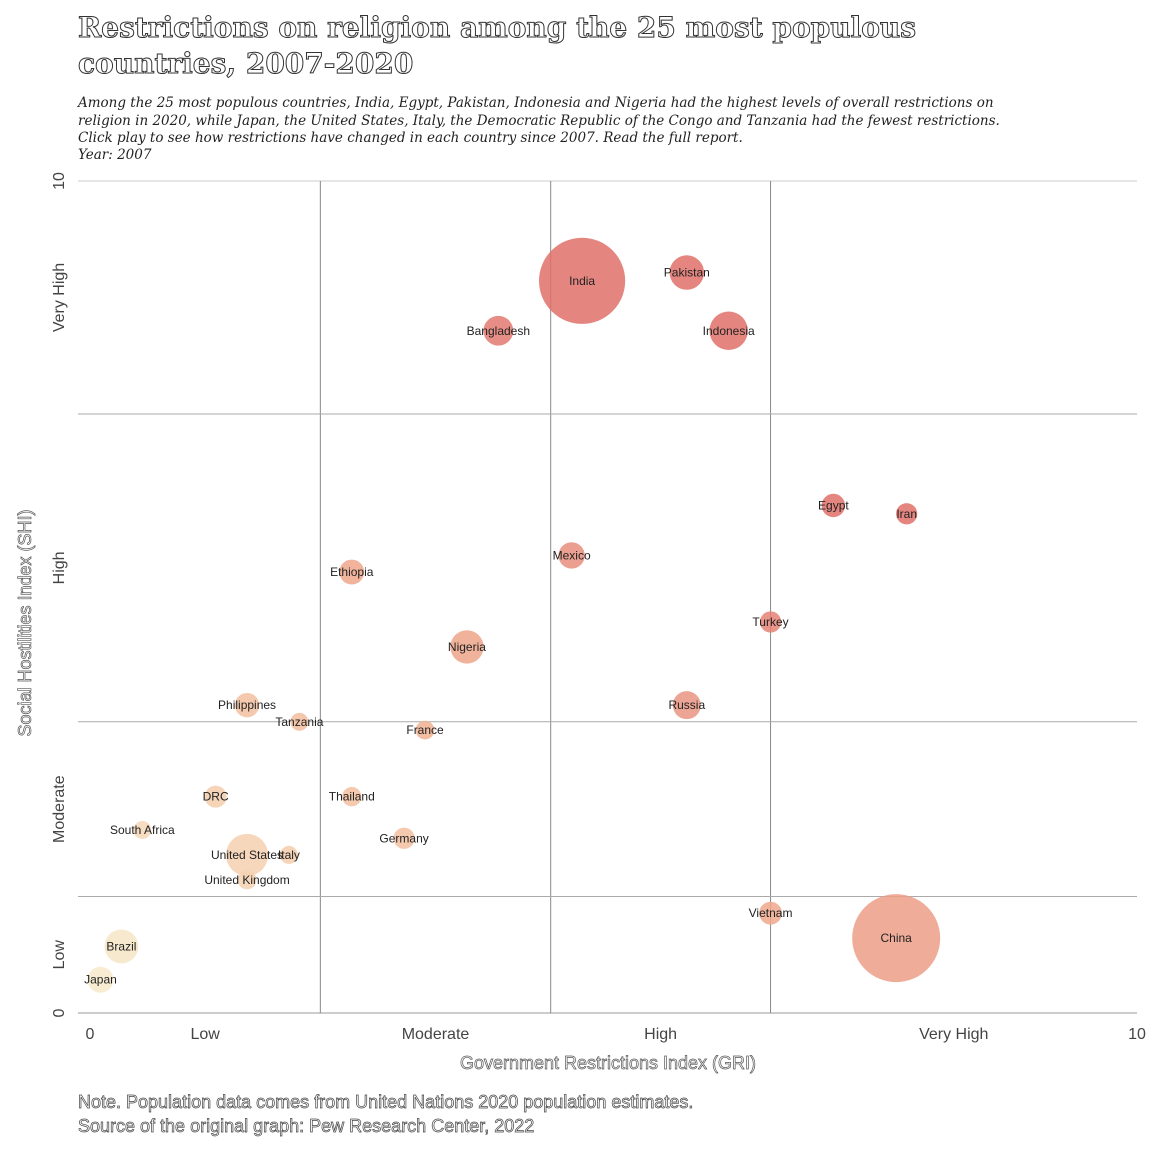 The image size is (1152, 1152). What do you see at coordinates (953, 1034) in the screenshot?
I see `x-band-label: Very High` at bounding box center [953, 1034].